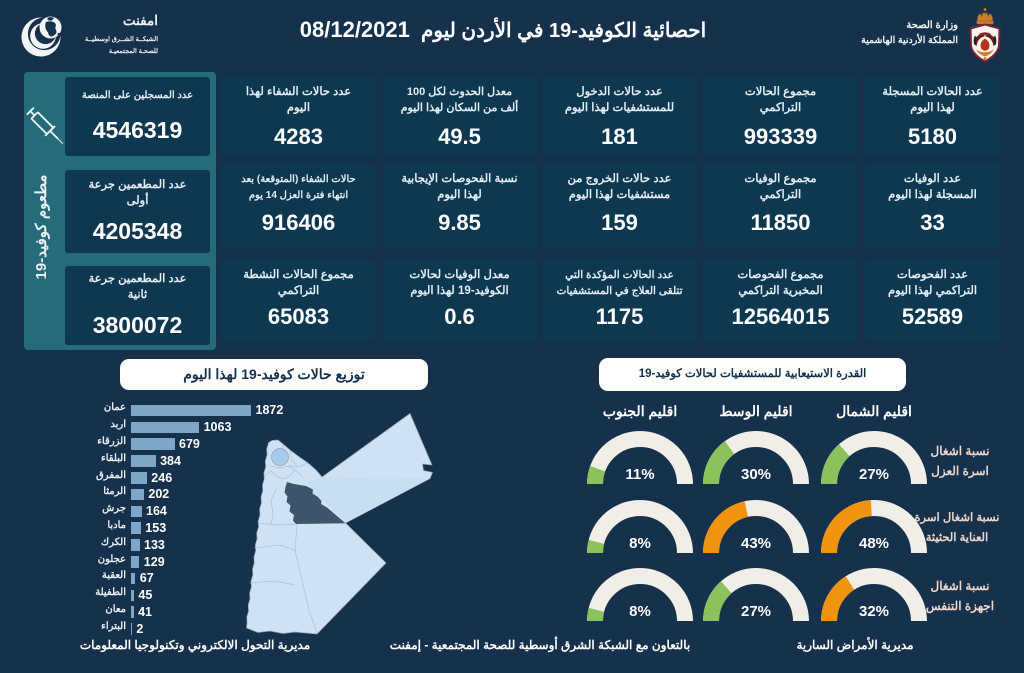 This screenshot has width=1024, height=673. I want to click on svg-text: 48%, so click(874, 543).